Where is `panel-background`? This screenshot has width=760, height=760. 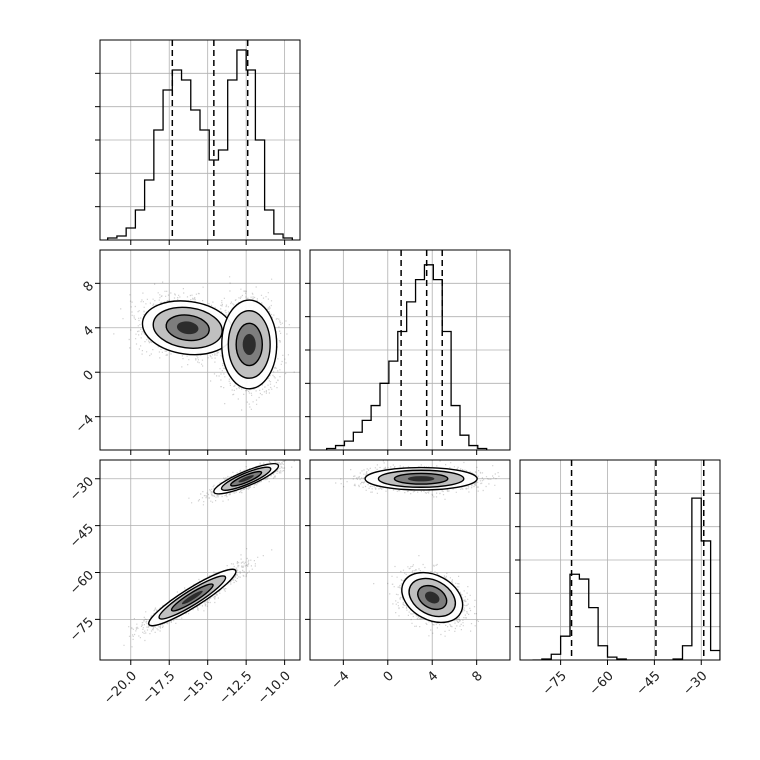
panel-background is located at coordinates (200, 560).